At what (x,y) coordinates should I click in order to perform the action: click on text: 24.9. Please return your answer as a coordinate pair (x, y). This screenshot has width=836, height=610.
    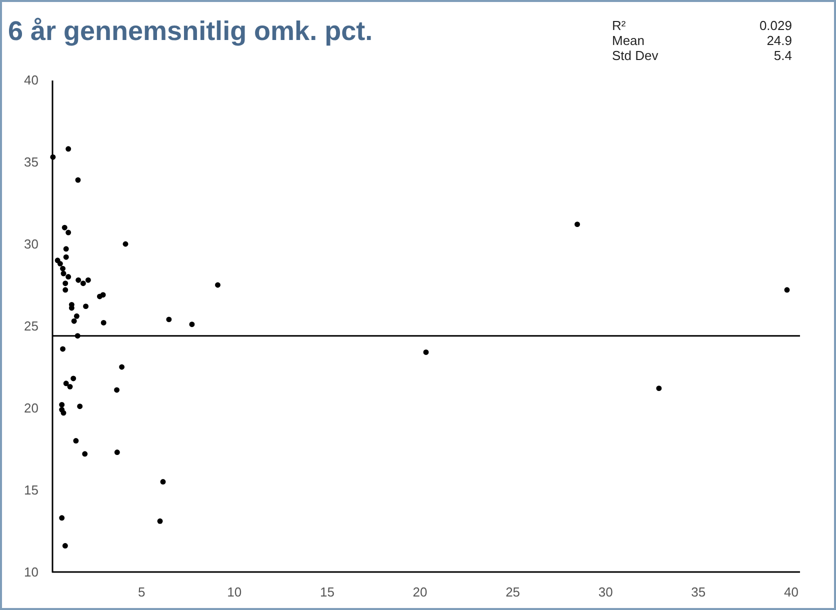
    Looking at the image, I should click on (779, 40).